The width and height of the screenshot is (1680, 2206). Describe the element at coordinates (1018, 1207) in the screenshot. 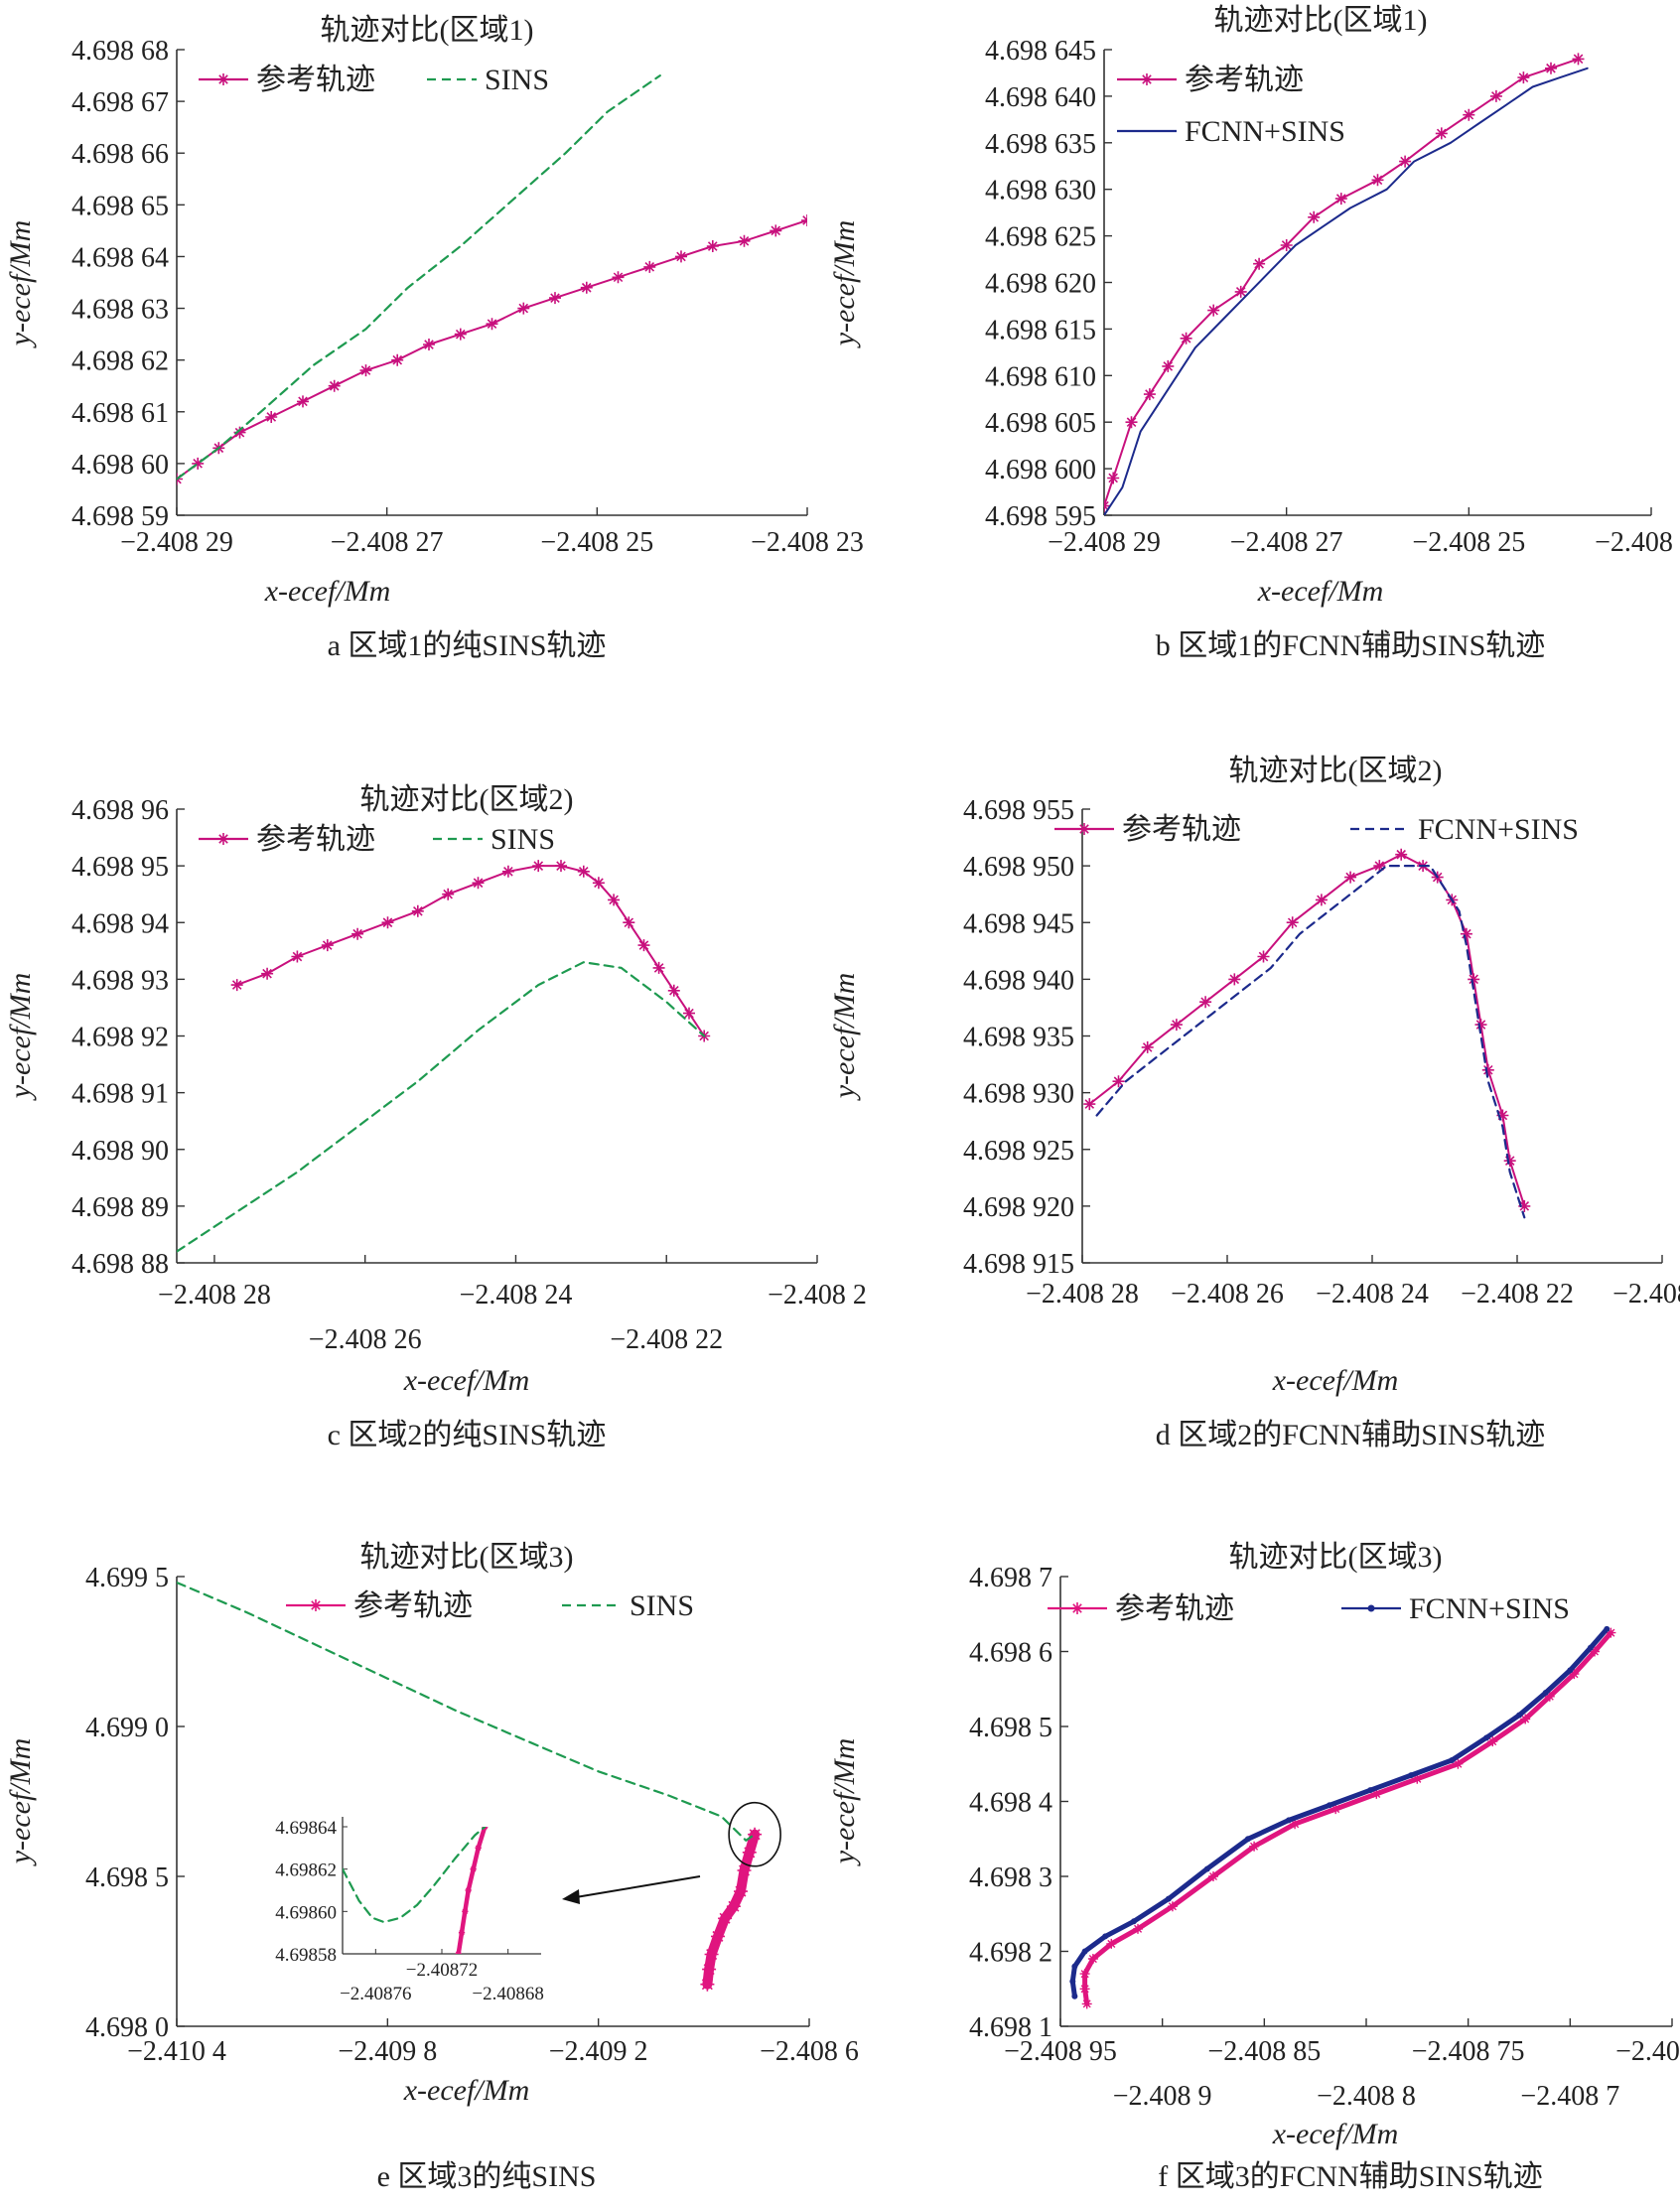

I see `y-tick-label: 4.698 920` at that location.